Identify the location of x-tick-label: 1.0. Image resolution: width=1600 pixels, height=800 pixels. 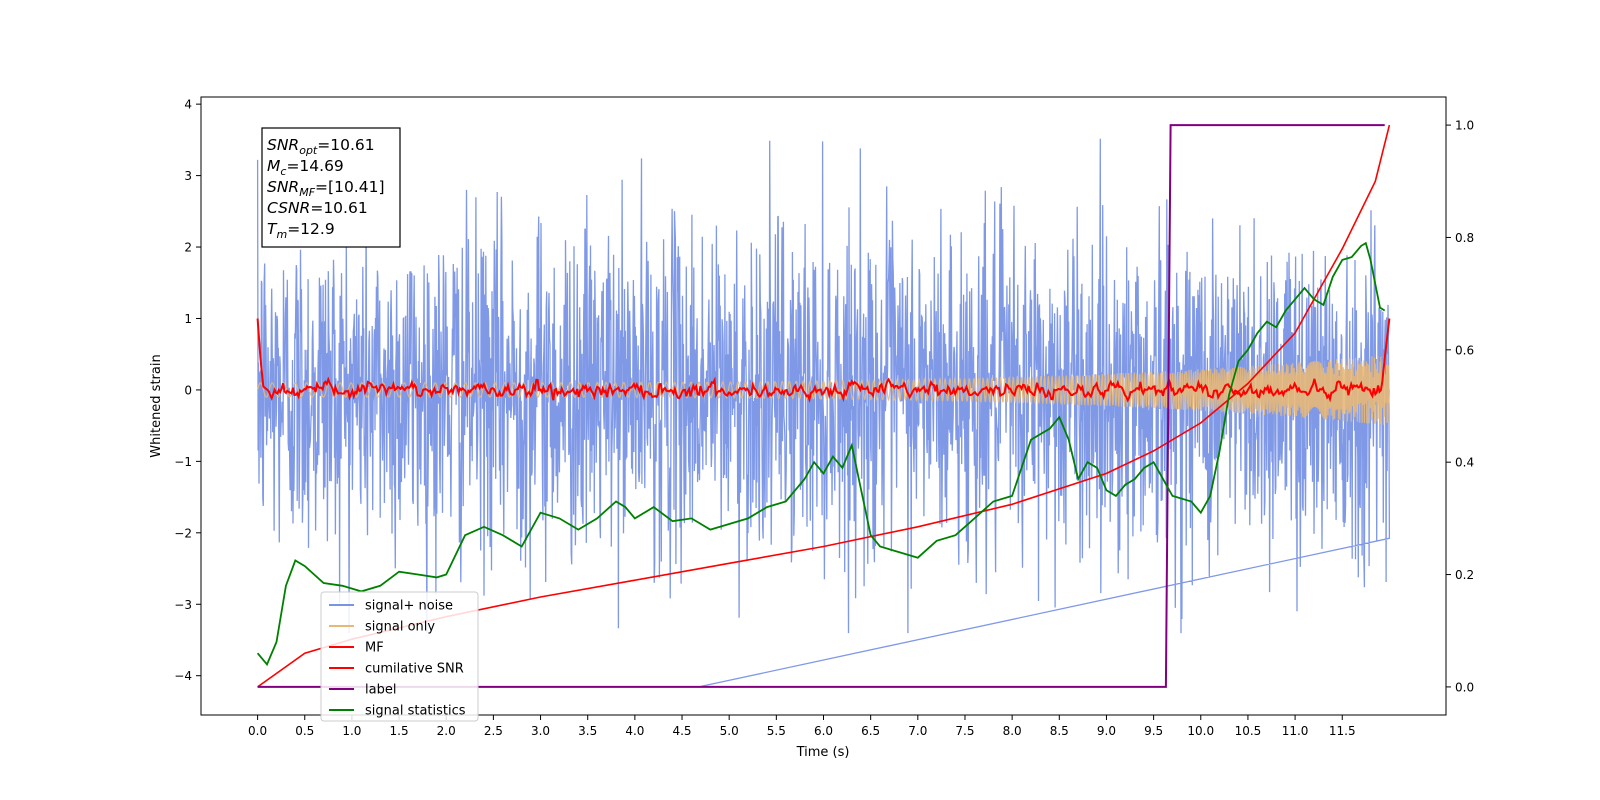
(351, 731).